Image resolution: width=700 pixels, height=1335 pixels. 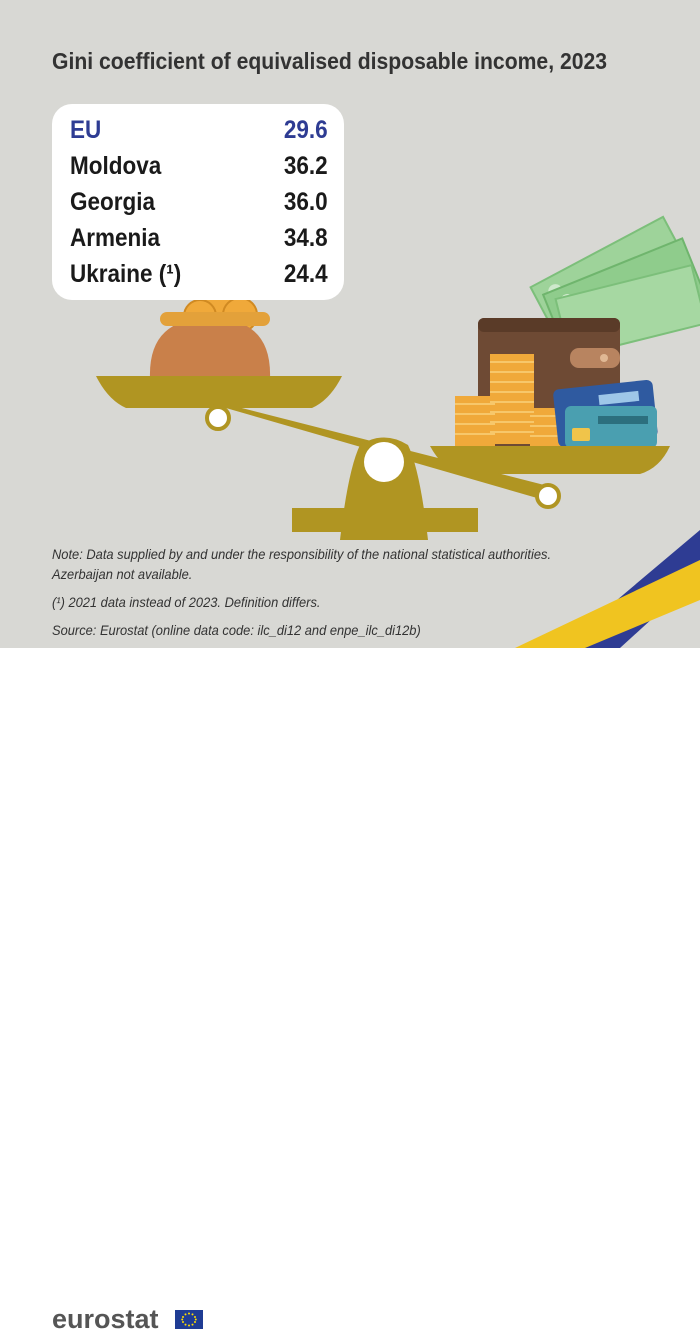 What do you see at coordinates (189, 1319) in the screenshot?
I see `eu-flag-icon` at bounding box center [189, 1319].